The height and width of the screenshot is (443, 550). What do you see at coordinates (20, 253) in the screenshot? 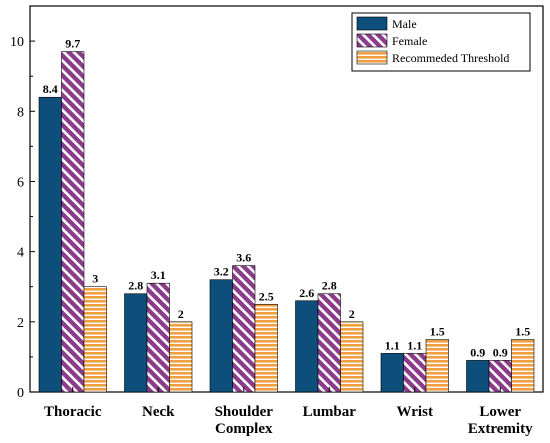
I see `y-tick-label: 4` at bounding box center [20, 253].